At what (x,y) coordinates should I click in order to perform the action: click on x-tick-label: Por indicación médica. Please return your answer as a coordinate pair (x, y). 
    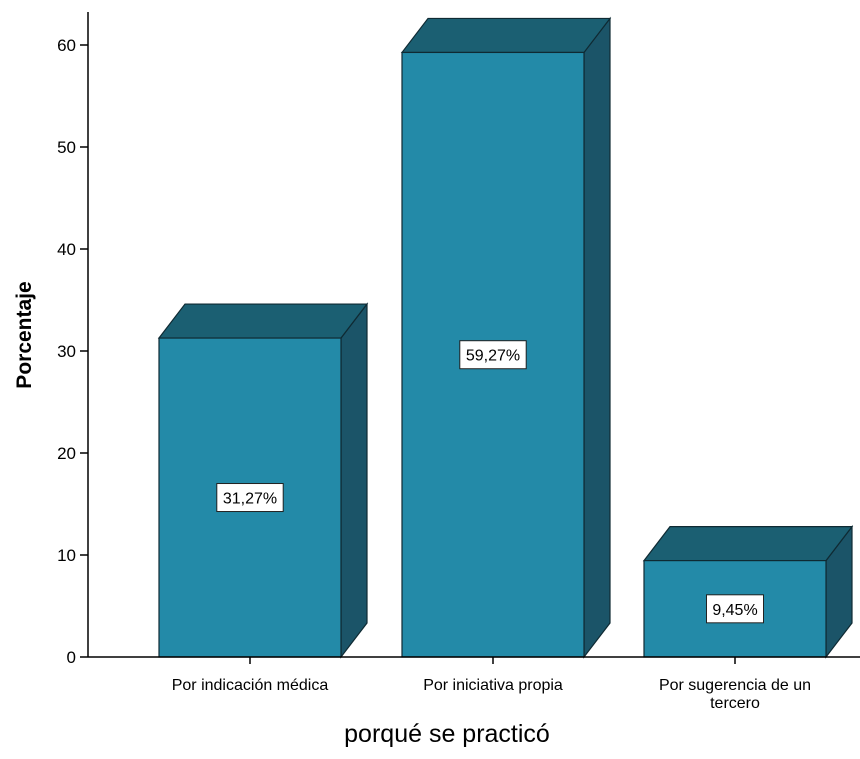
    Looking at the image, I should click on (250, 685).